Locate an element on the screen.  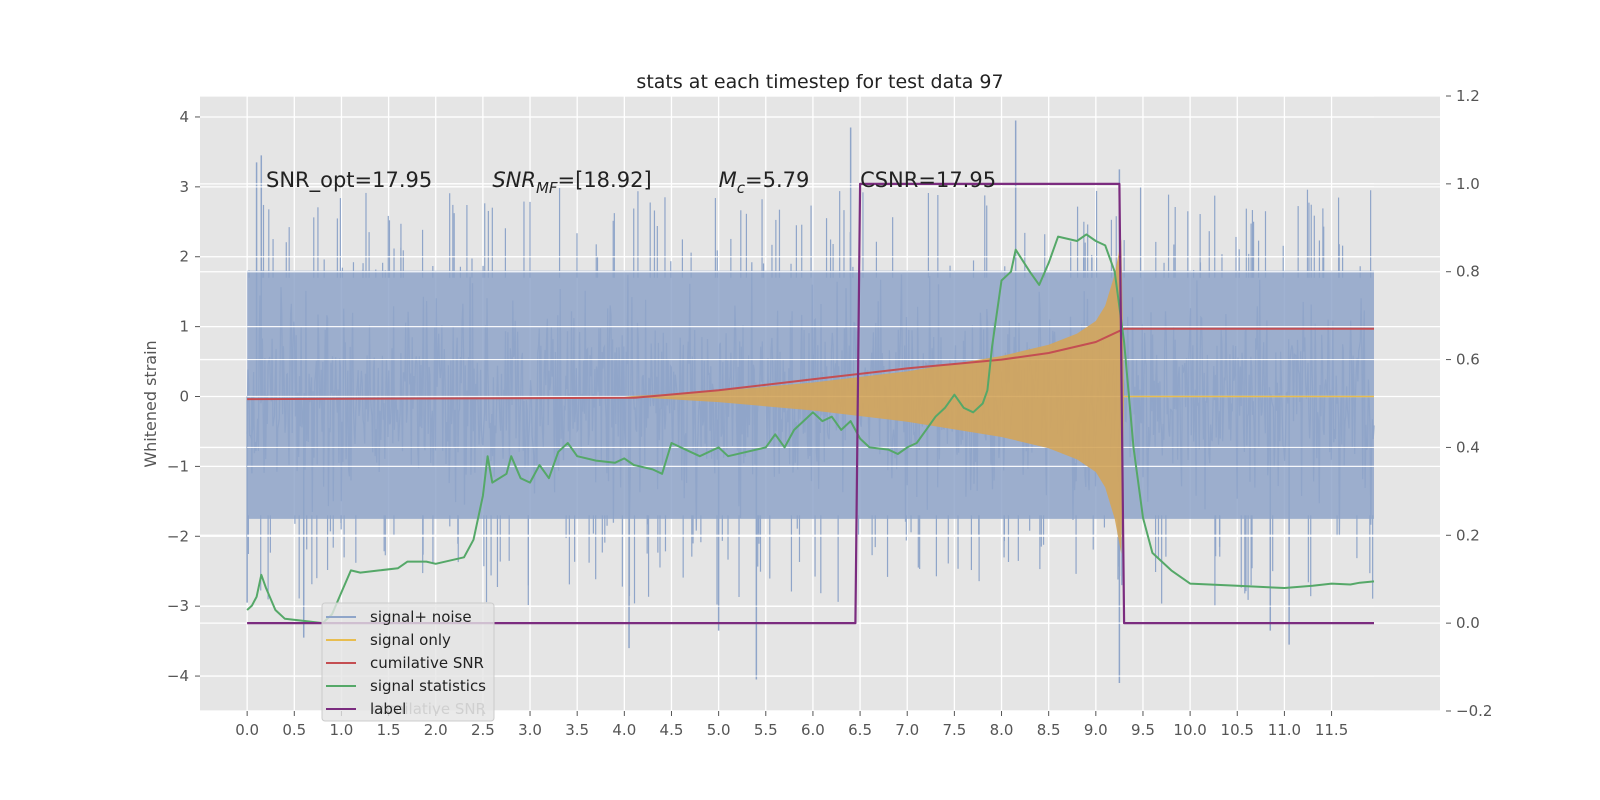
legend-entry-label: signal only is located at coordinates (410, 640).